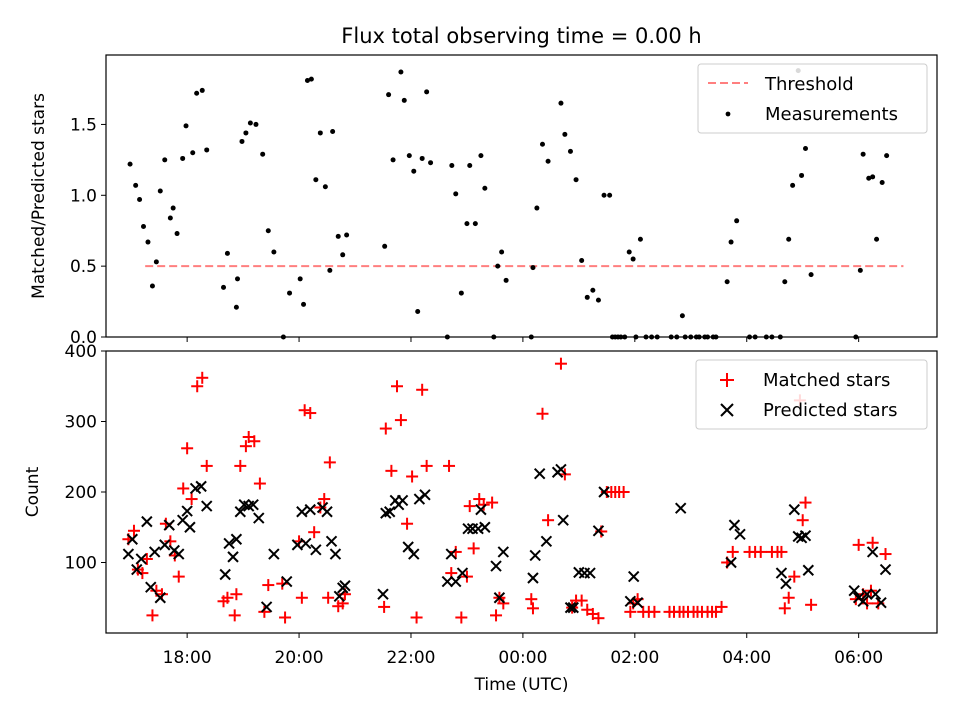 This screenshot has height=720, width=960. Describe the element at coordinates (812, 98) in the screenshot. I see `ratio-legend-box` at that location.